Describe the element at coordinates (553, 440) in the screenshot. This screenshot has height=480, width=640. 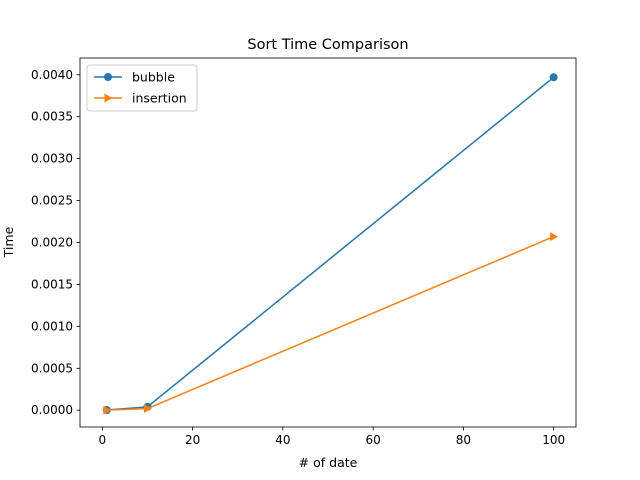
I see `x-tick-label: 100` at that location.